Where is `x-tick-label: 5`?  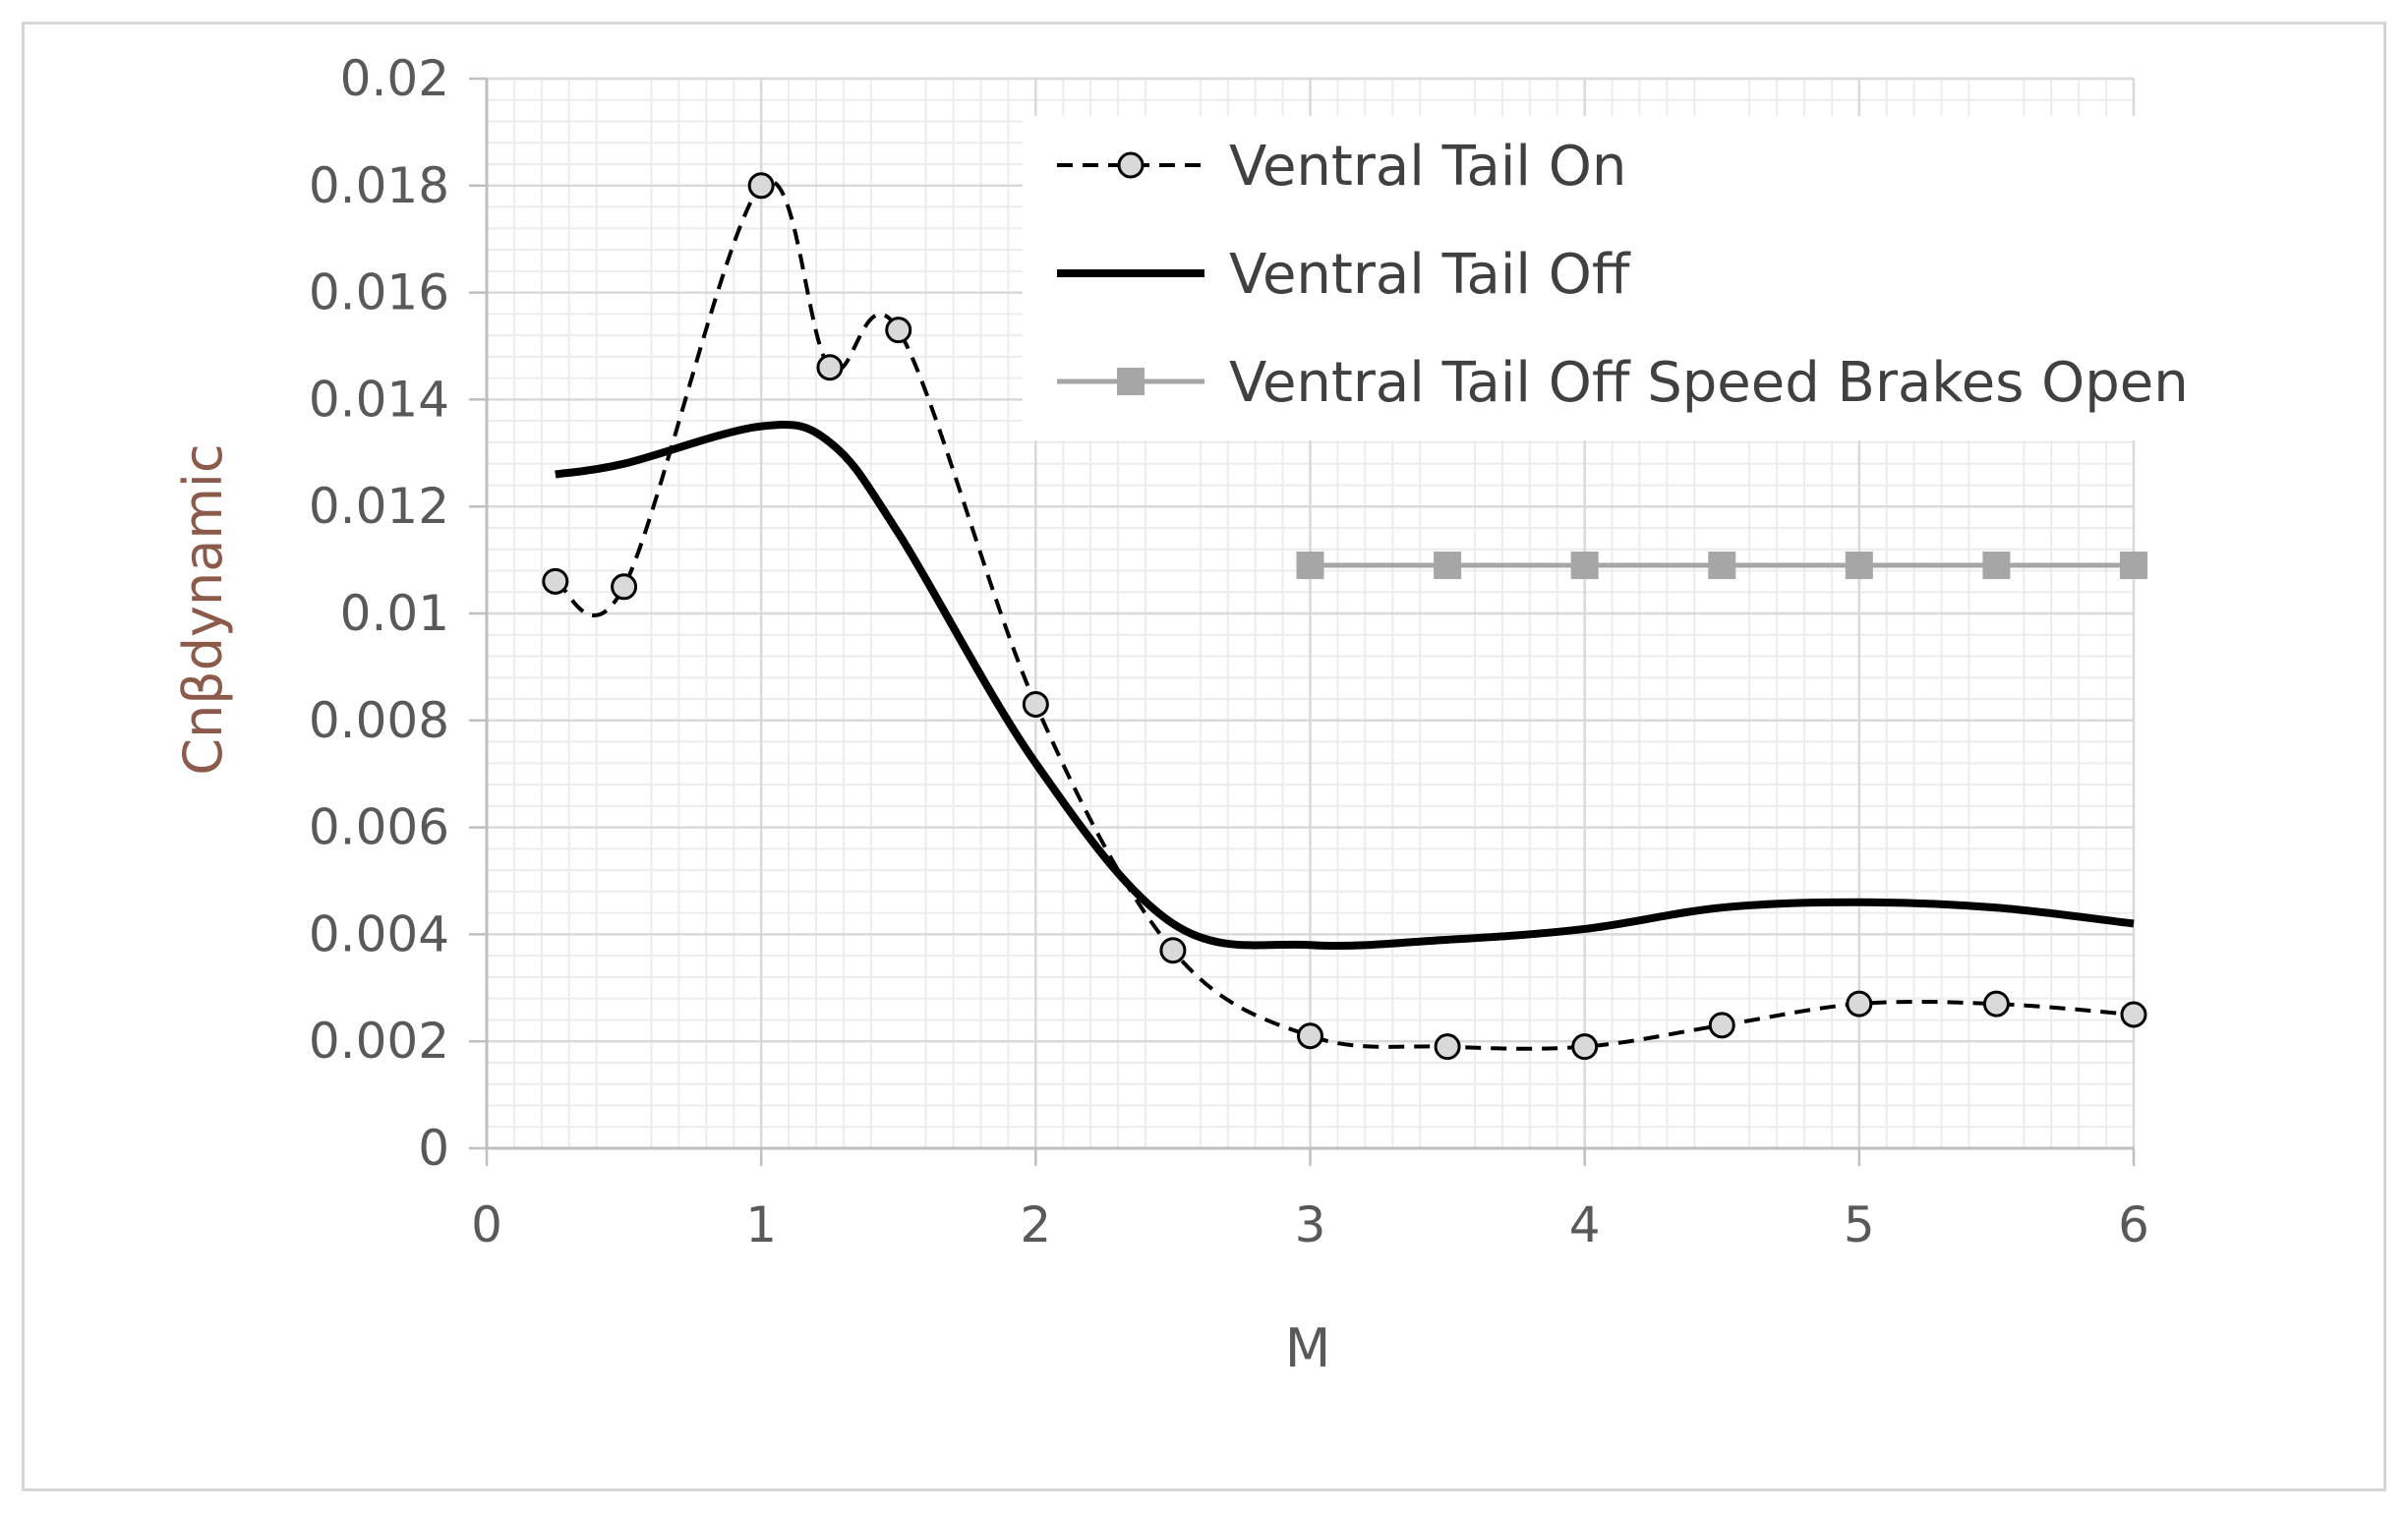
x-tick-label: 5 is located at coordinates (1859, 1224).